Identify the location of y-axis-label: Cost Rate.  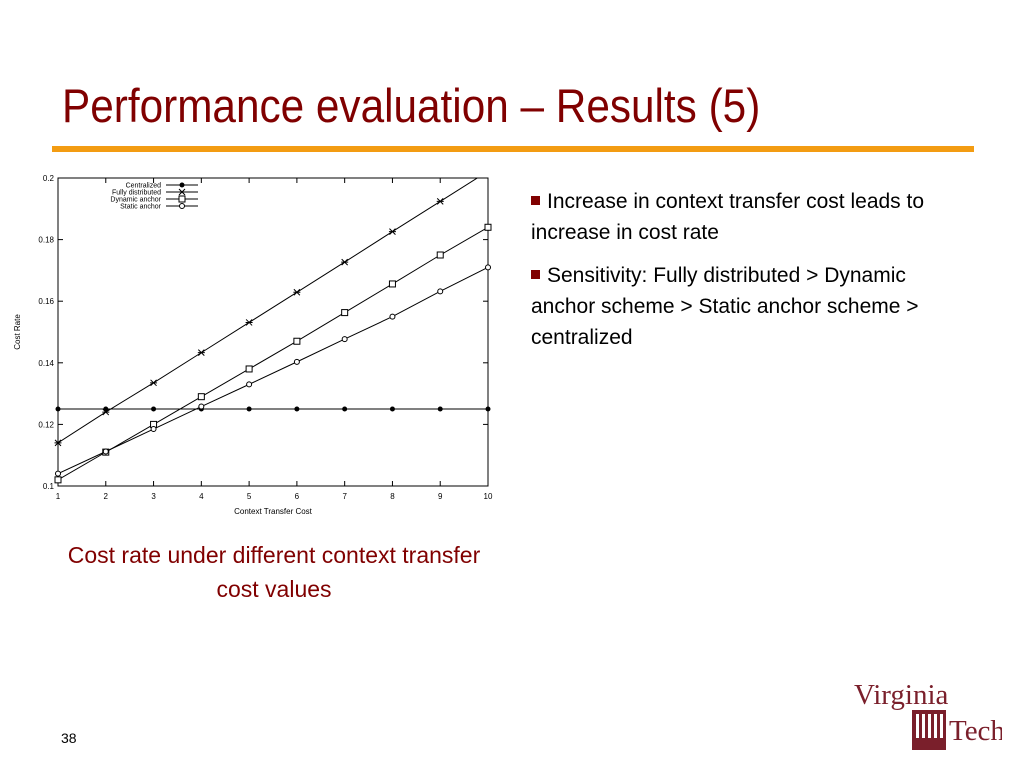
(17, 332).